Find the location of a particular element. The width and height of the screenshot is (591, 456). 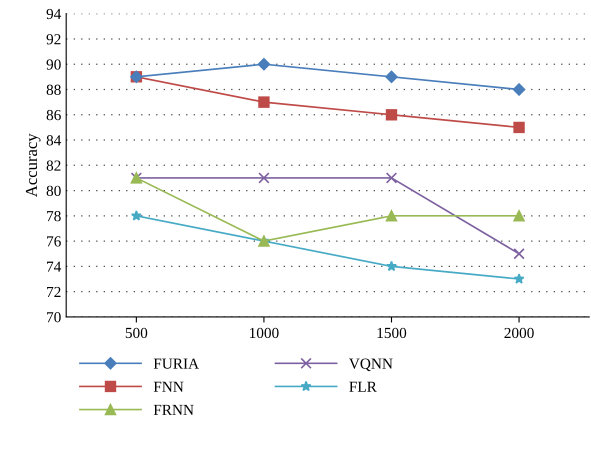

y-tick-label: 84 is located at coordinates (54, 140).